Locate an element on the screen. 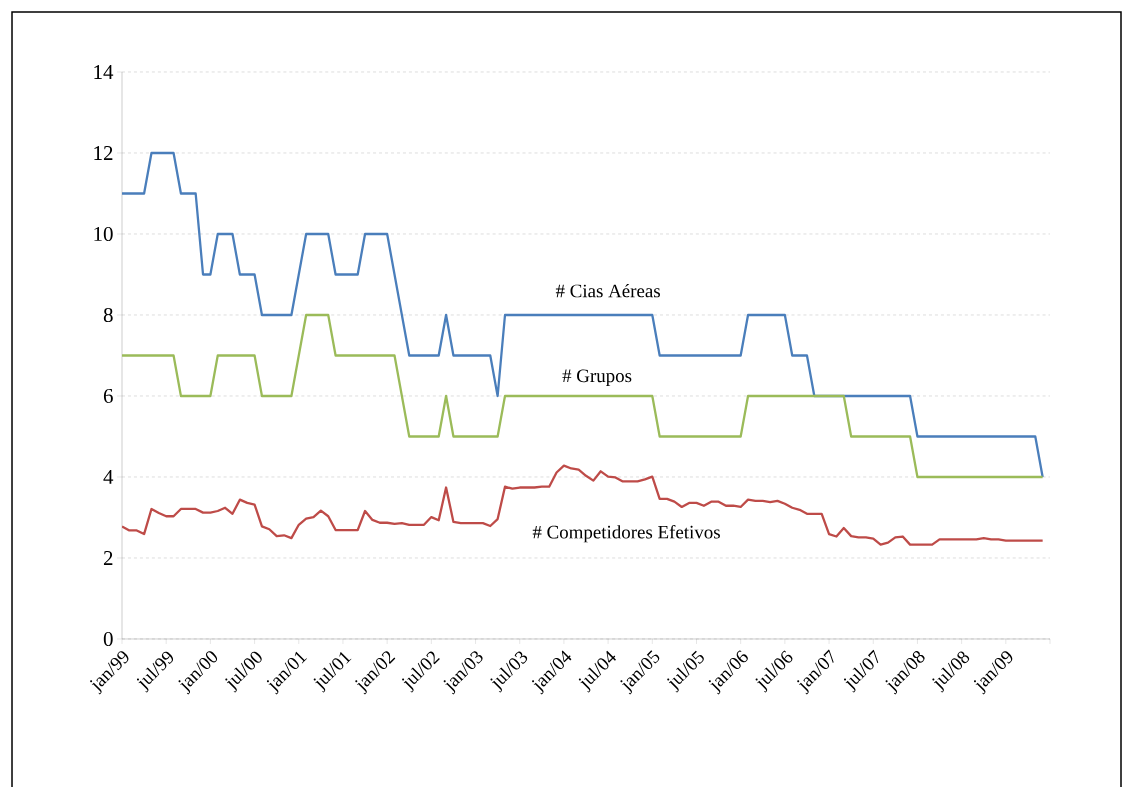 The image size is (1124, 787). y-tick-label: 14 is located at coordinates (104, 72).